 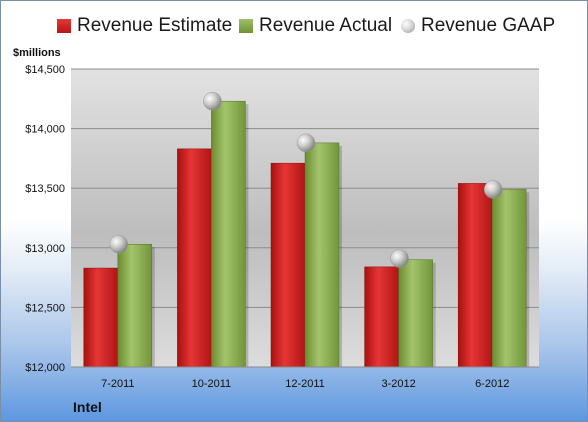 What do you see at coordinates (45, 249) in the screenshot?
I see `y-tick-label: $13,000` at bounding box center [45, 249].